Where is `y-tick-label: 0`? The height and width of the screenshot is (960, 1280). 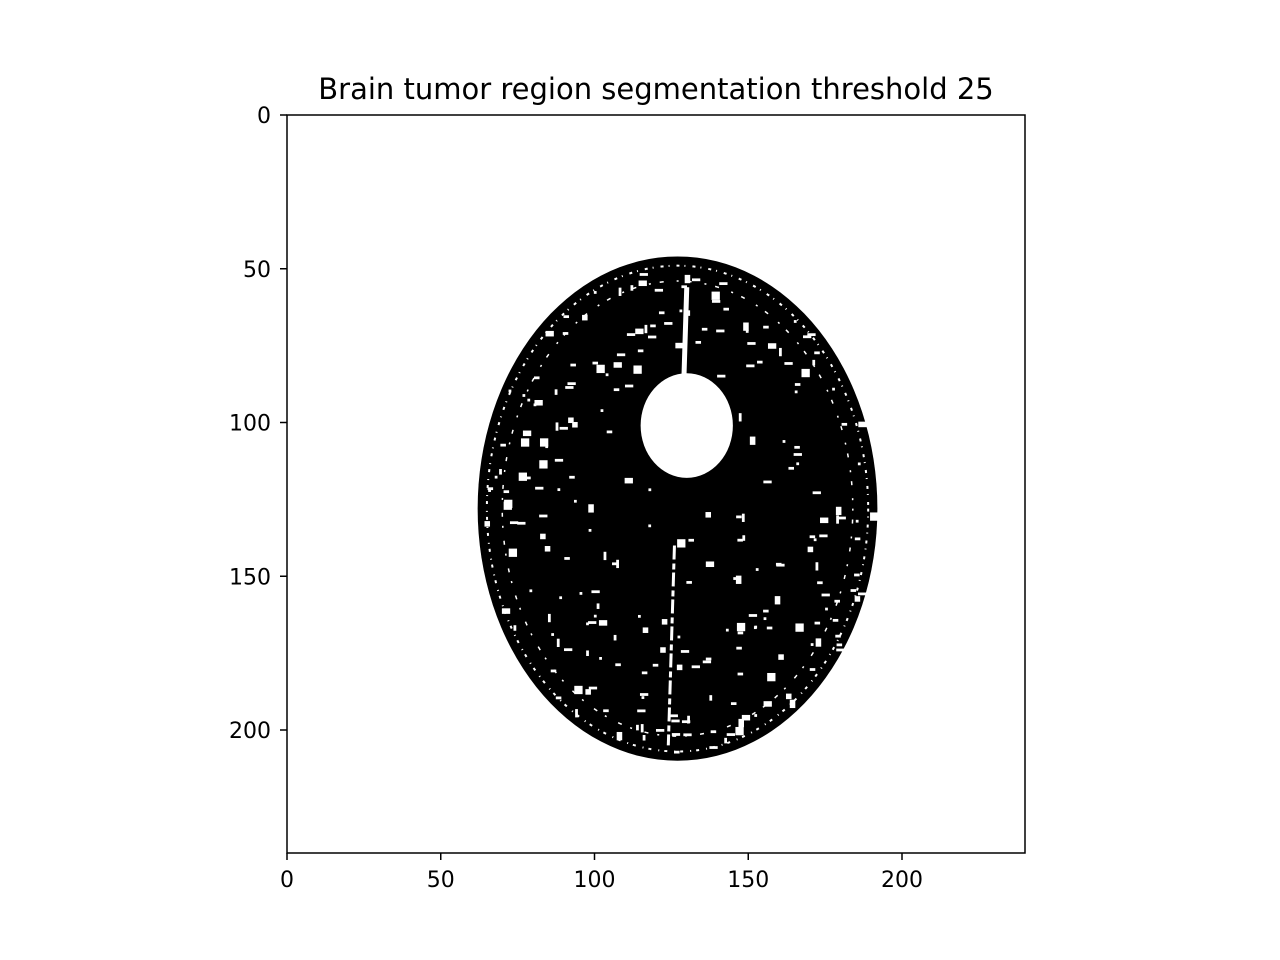
y-tick-label: 0 is located at coordinates (264, 116).